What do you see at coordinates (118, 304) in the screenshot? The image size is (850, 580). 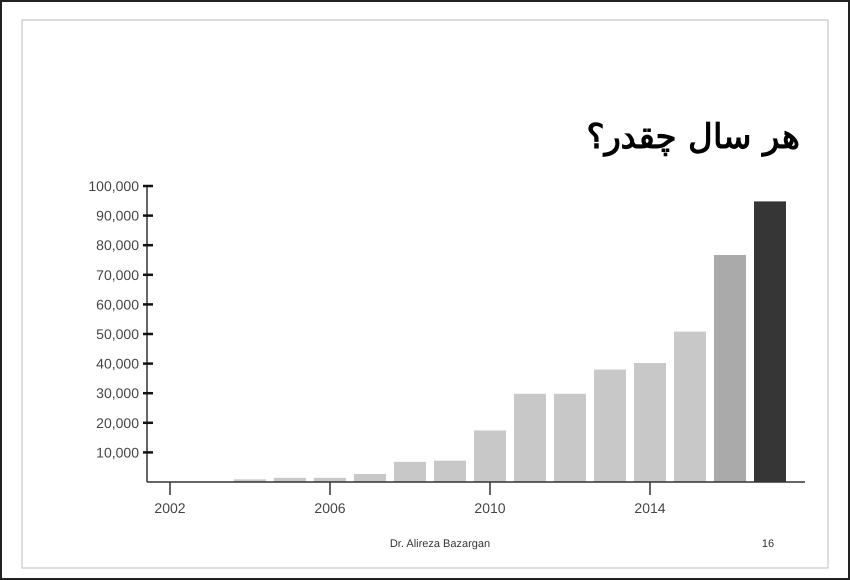 I see `y-tick-label: 60,000` at bounding box center [118, 304].